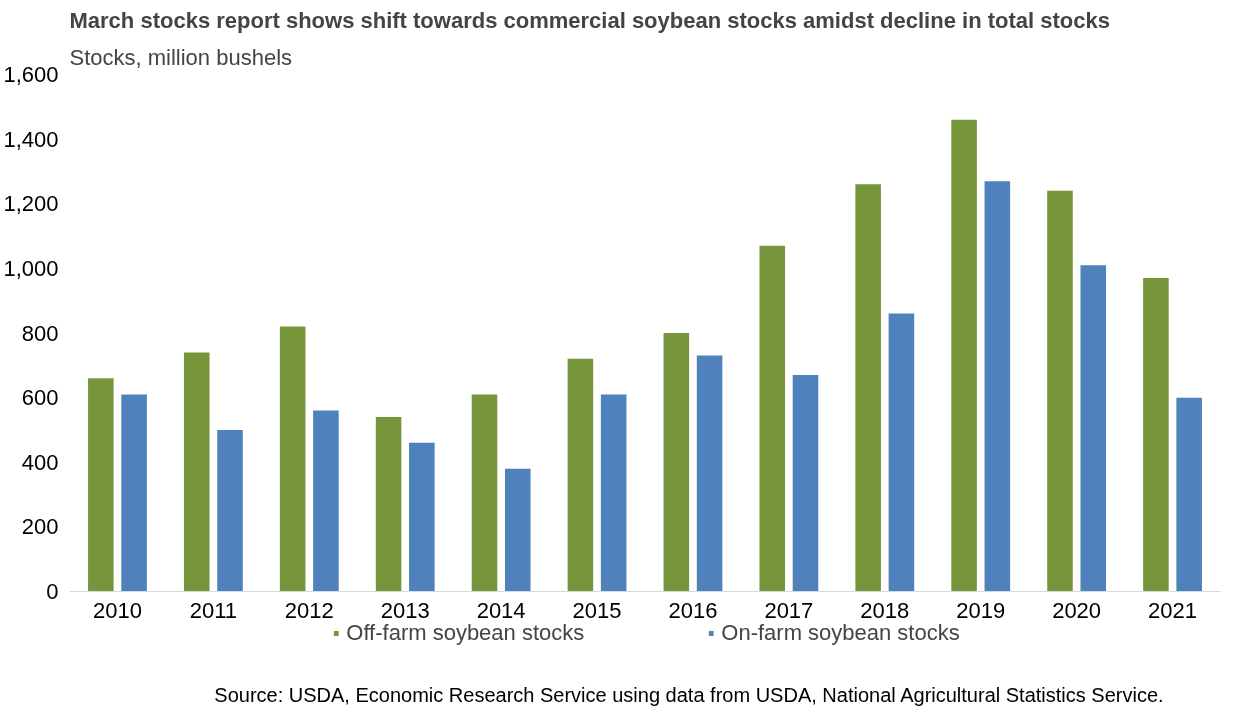  I want to click on y-tick-label: 600, so click(40, 398).